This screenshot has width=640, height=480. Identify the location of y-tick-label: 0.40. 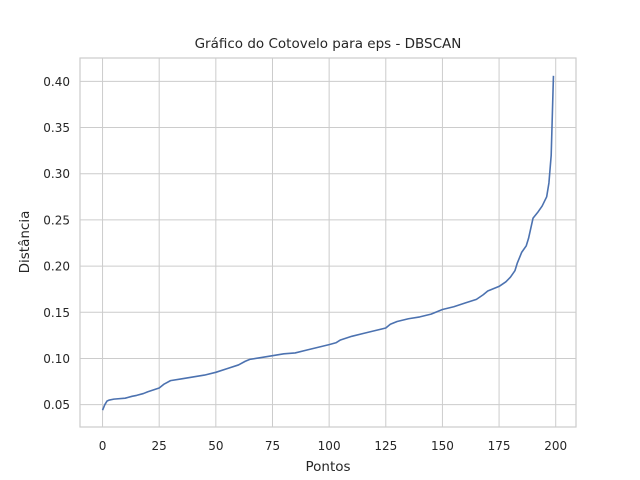
(56, 82).